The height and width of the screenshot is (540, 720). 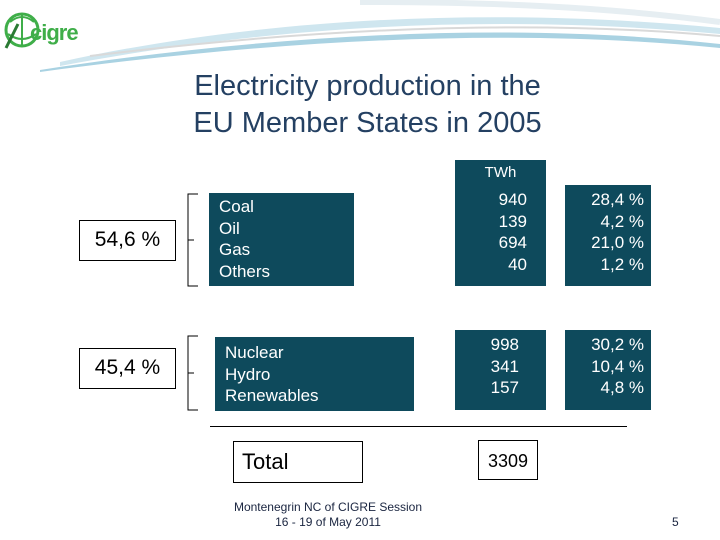 What do you see at coordinates (236, 206) in the screenshot?
I see `category-coal: Coal` at bounding box center [236, 206].